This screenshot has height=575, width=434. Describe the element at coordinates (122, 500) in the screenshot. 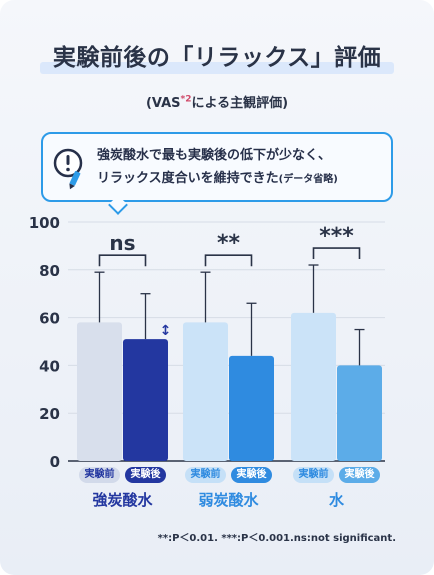

I see `group-name: 強炭酸水` at that location.